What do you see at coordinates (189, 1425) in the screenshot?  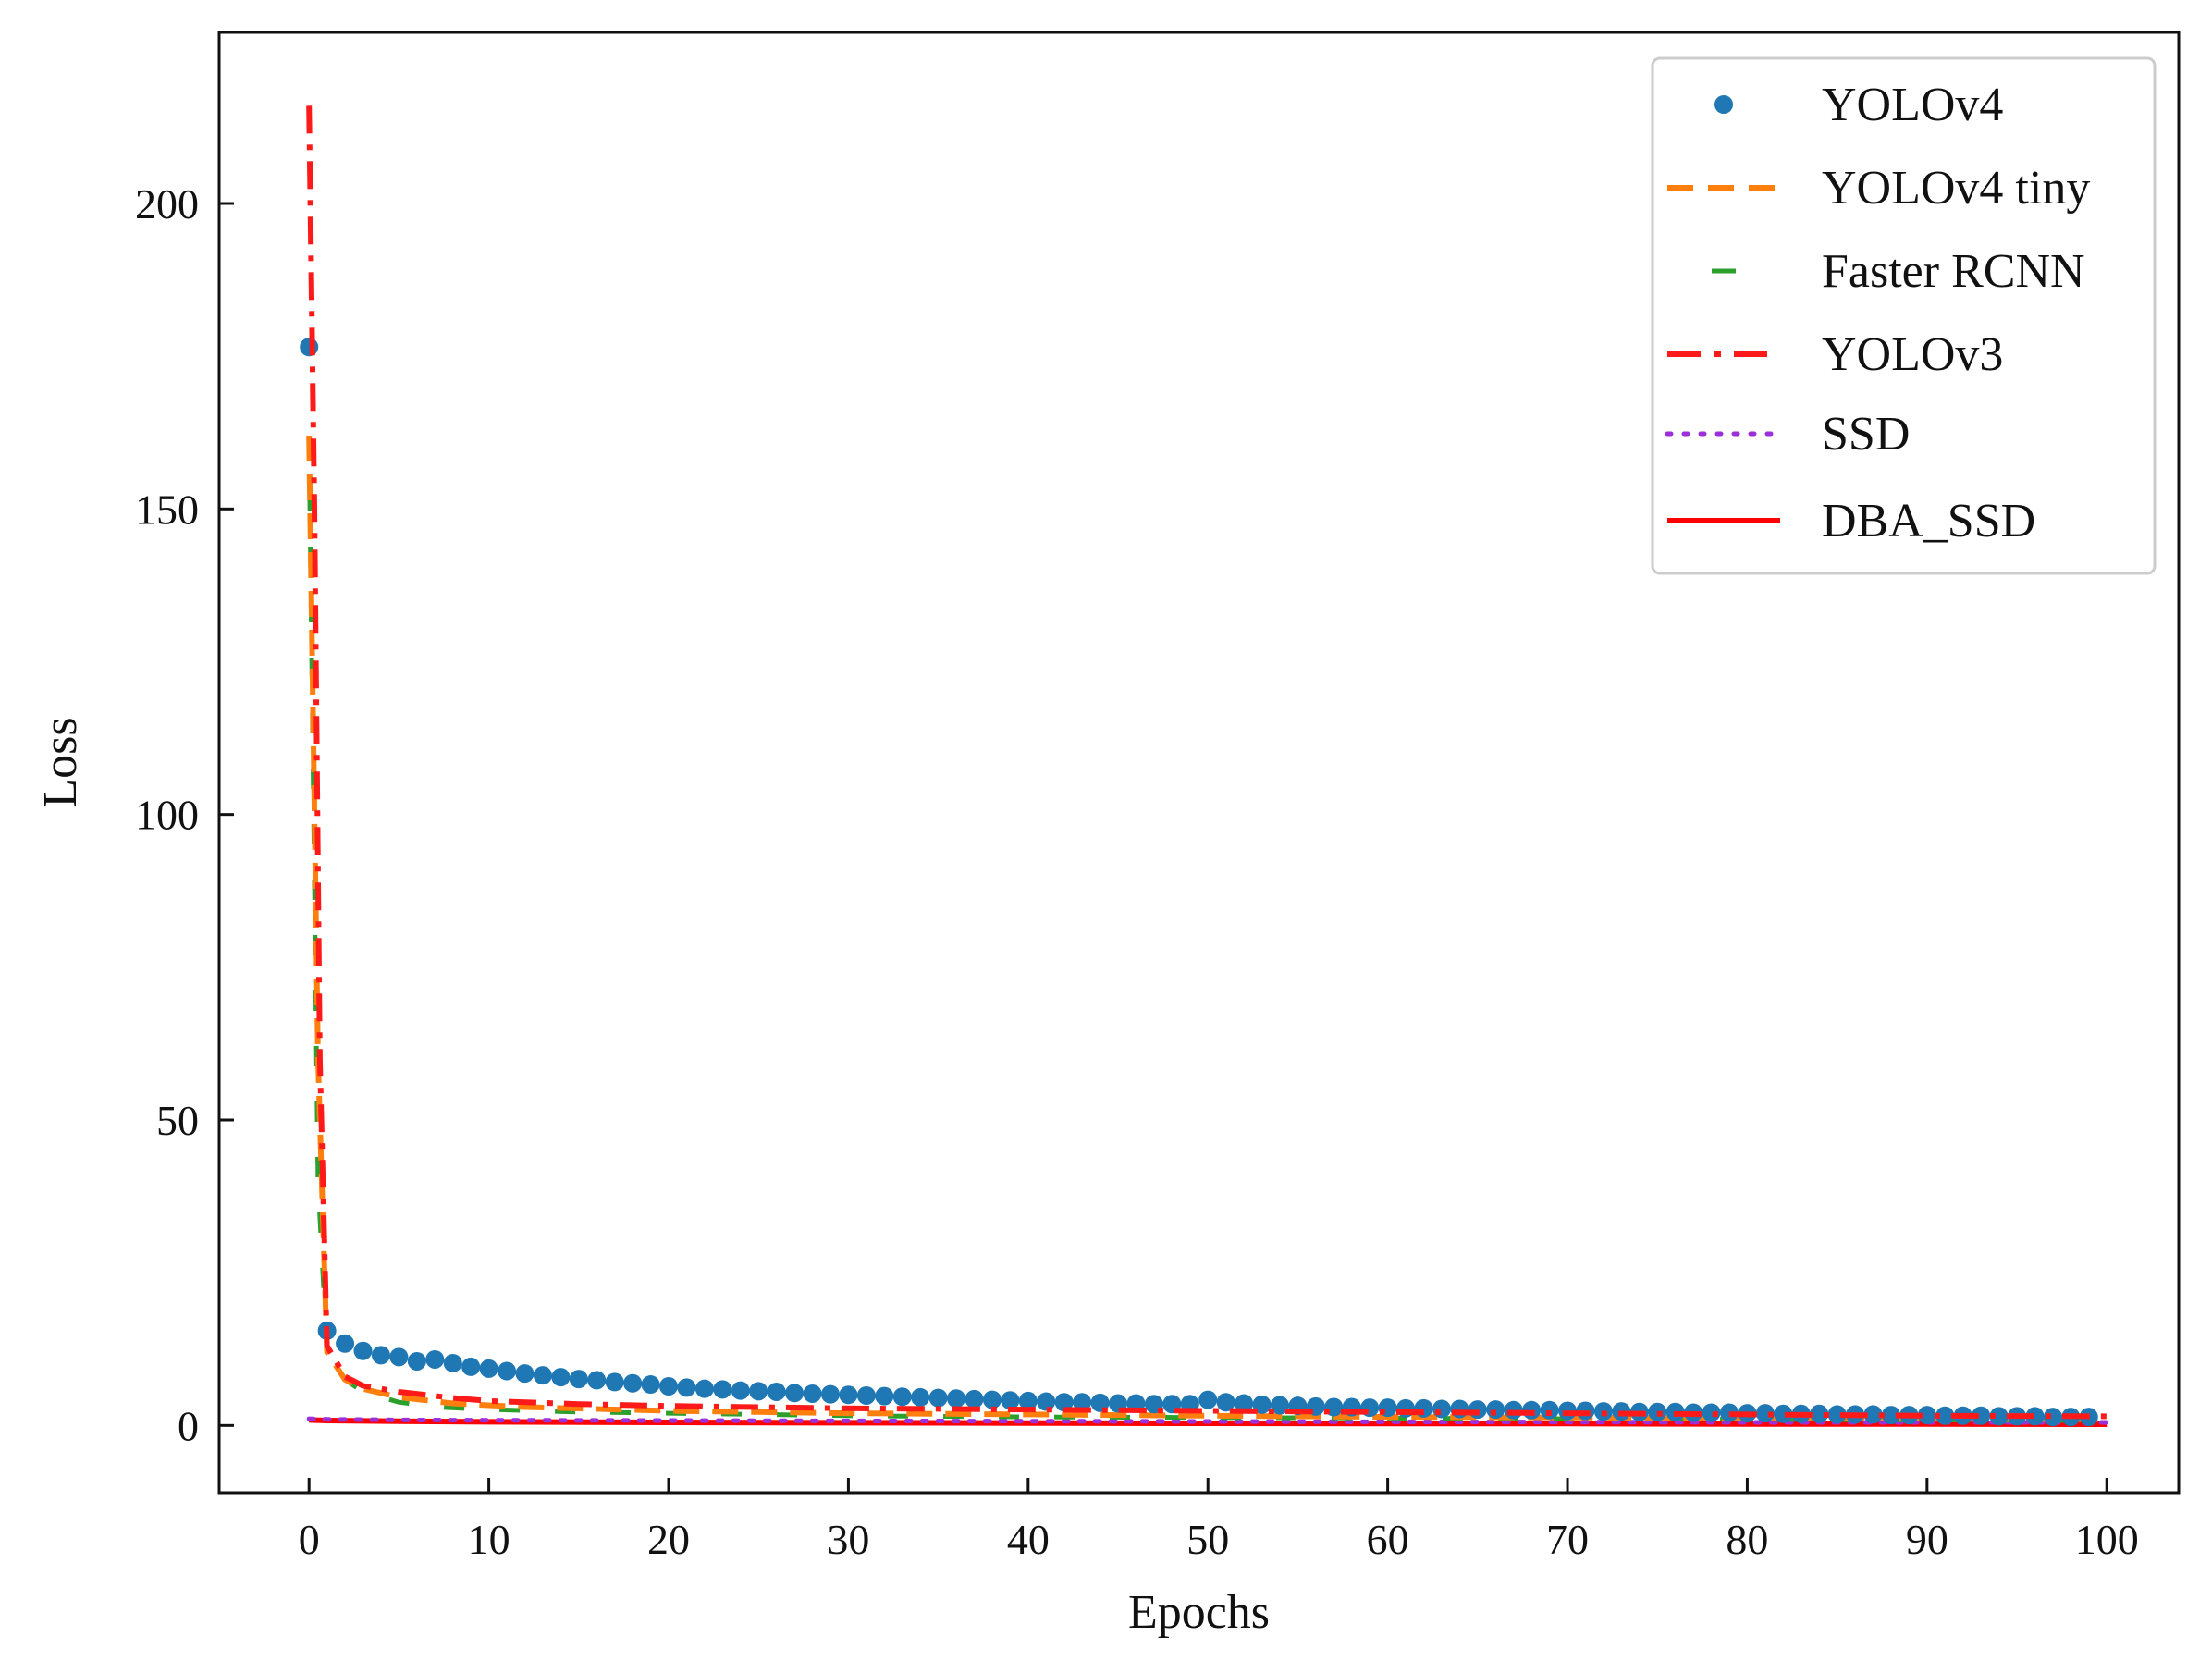 I see `y-tick-label: 0` at bounding box center [189, 1425].